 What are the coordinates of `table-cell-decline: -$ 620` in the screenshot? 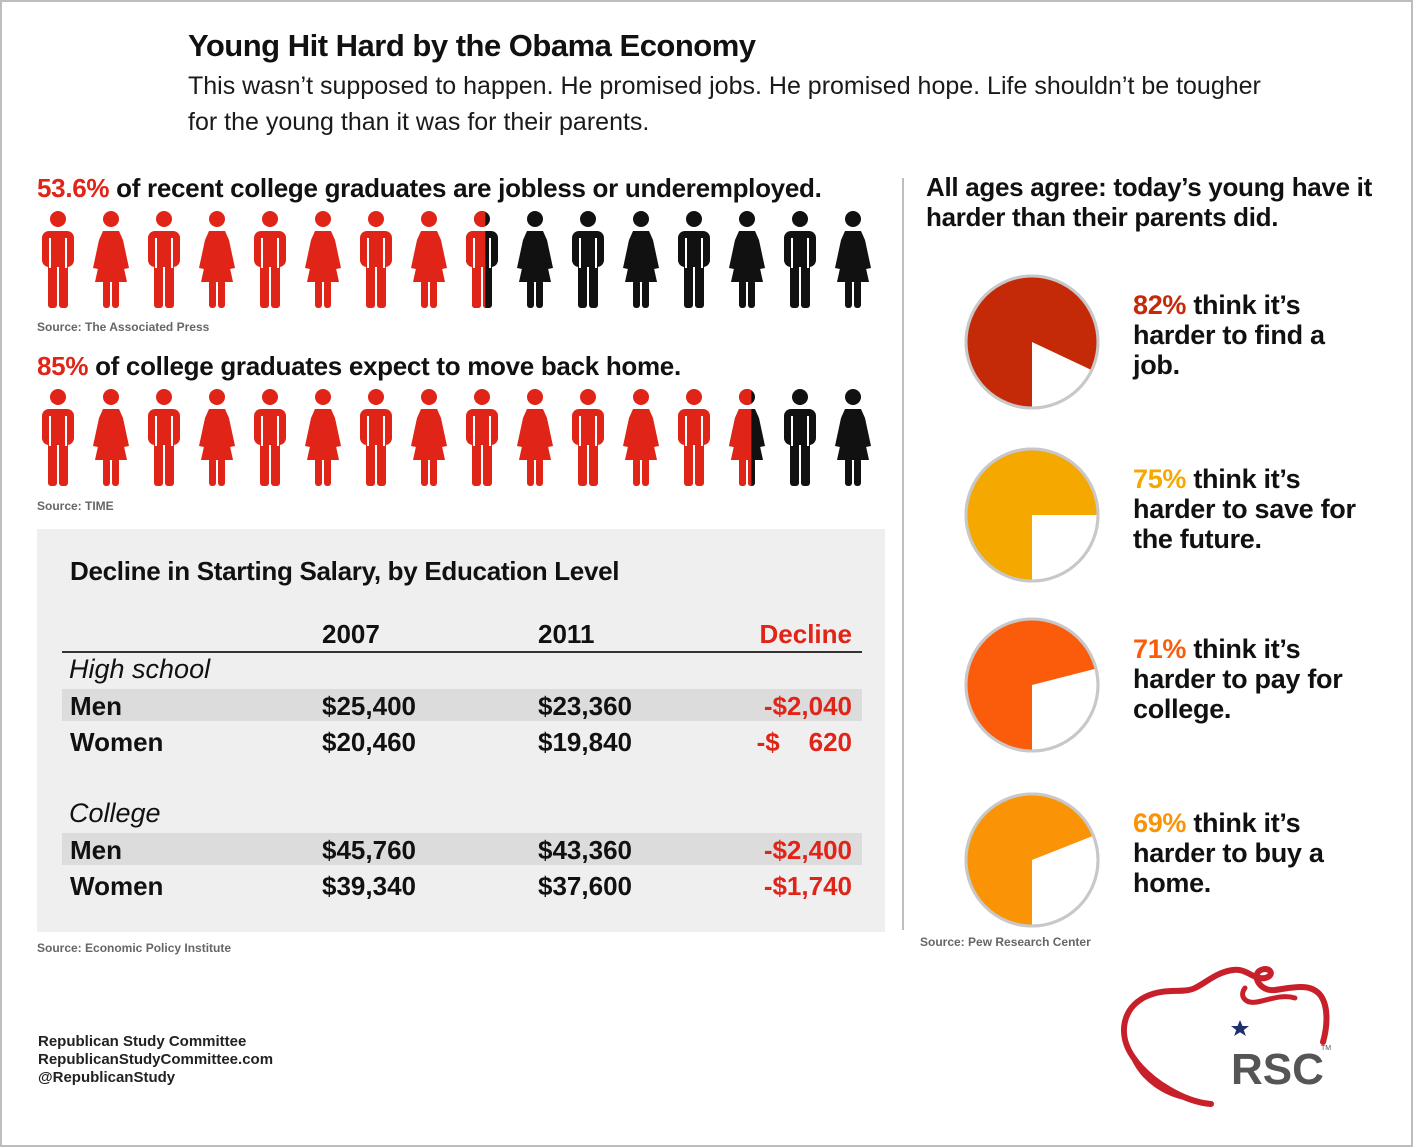 It's located at (804, 742).